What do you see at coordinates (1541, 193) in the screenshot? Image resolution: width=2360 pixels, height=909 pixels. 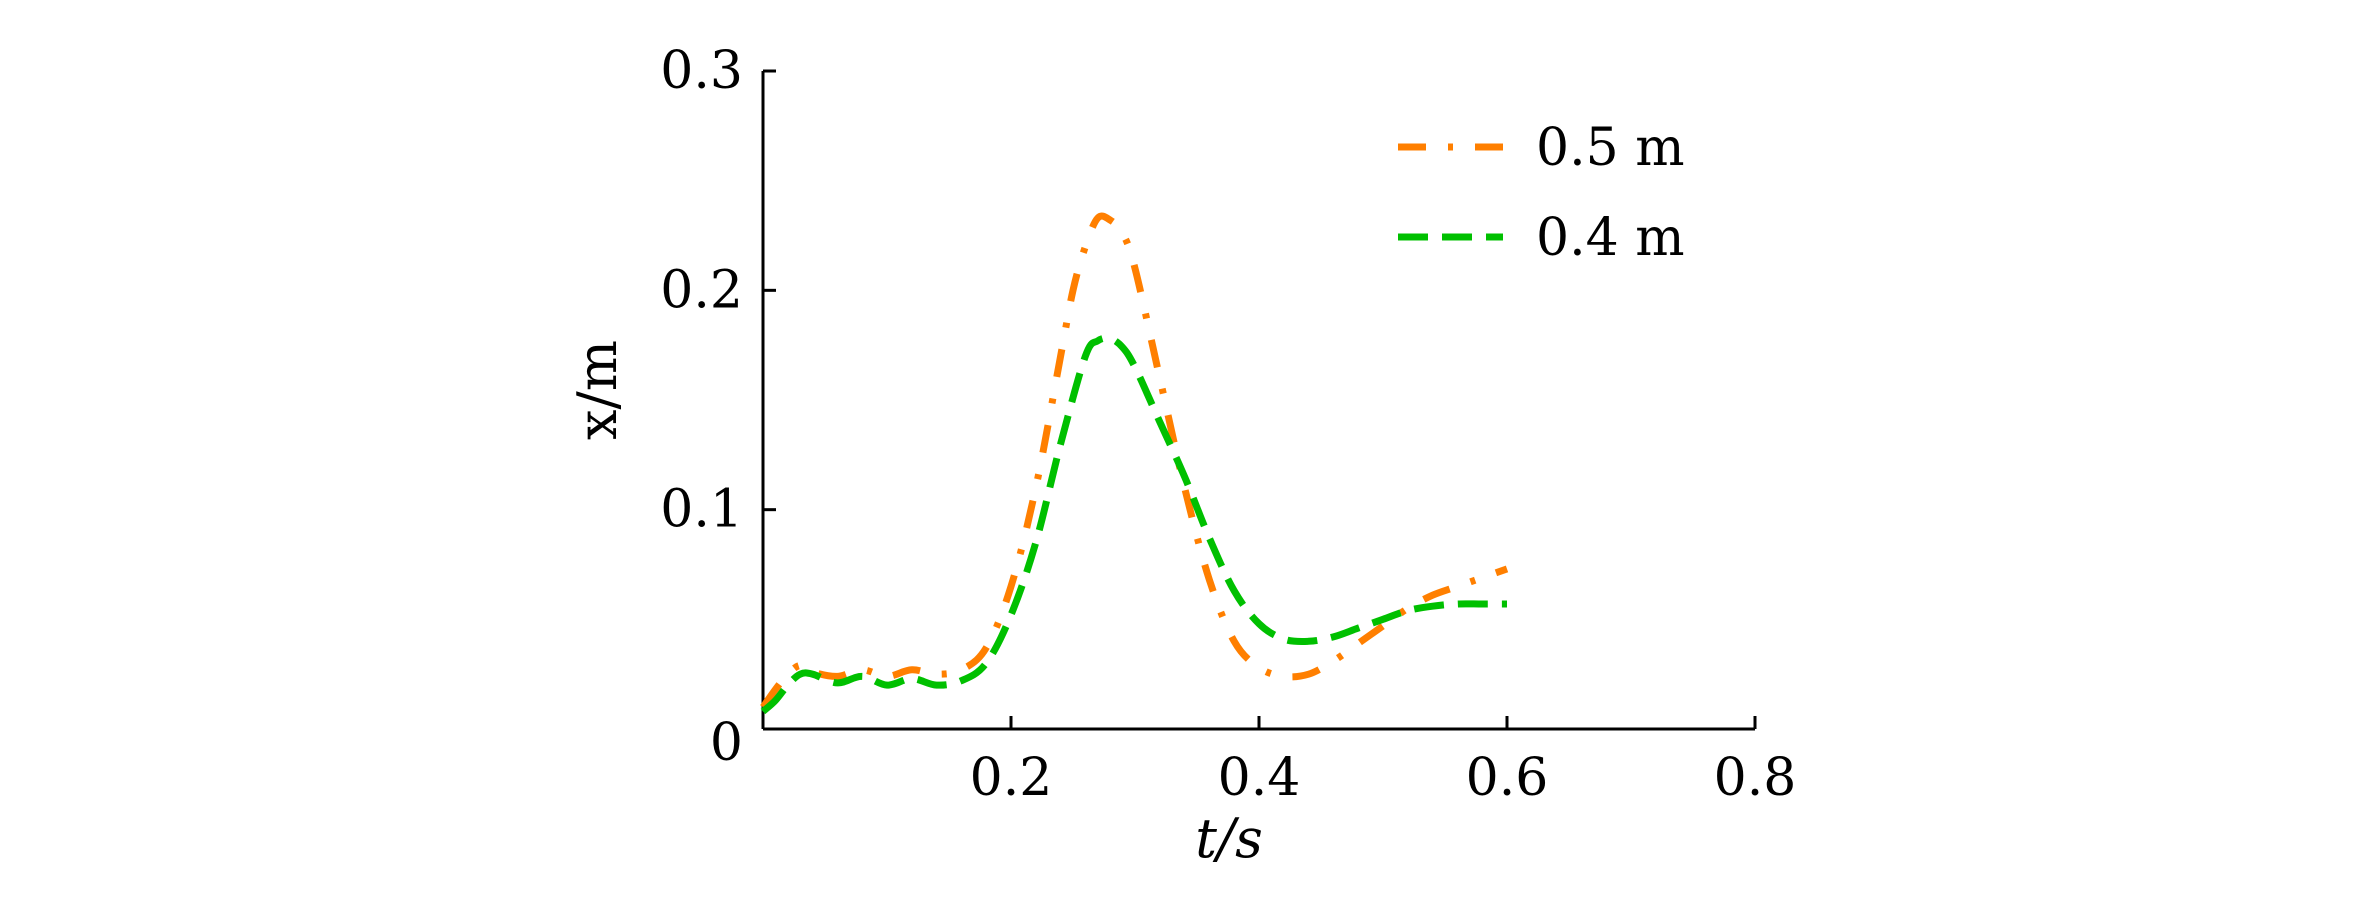 I see `legend: 0.5 m 0.4 m` at bounding box center [1541, 193].